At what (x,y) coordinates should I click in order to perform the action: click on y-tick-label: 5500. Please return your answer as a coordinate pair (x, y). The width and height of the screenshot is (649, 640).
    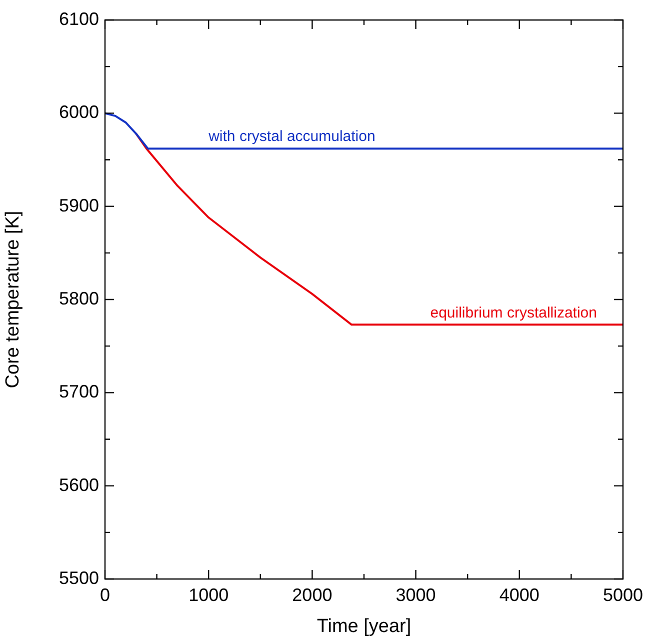
    Looking at the image, I should click on (78, 578).